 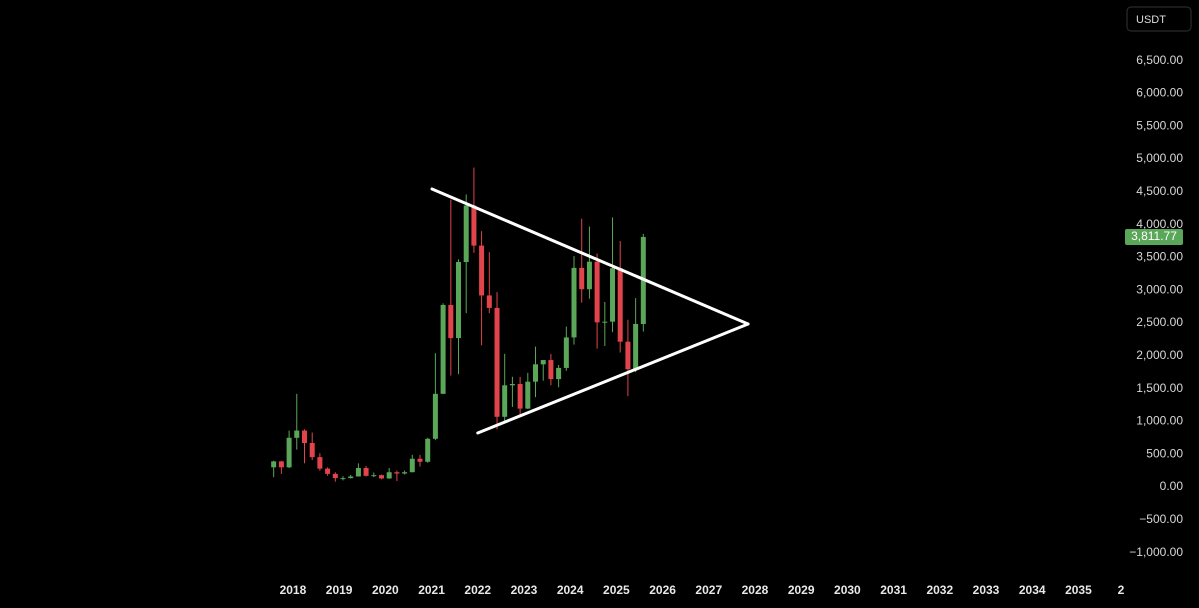 I want to click on y-tick-label: 4,000.00, so click(x=1159, y=224).